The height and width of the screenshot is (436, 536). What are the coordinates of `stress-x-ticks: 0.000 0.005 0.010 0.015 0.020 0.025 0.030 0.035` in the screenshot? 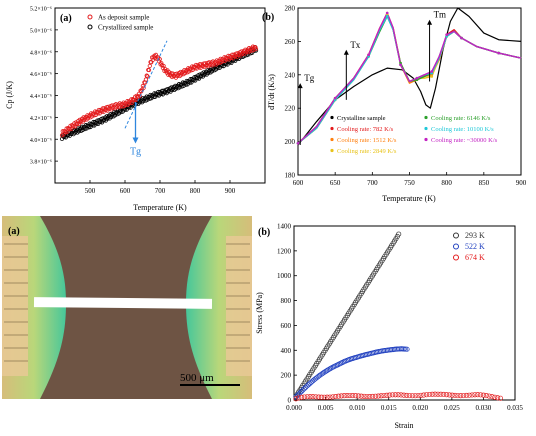 It's located at (404, 404).